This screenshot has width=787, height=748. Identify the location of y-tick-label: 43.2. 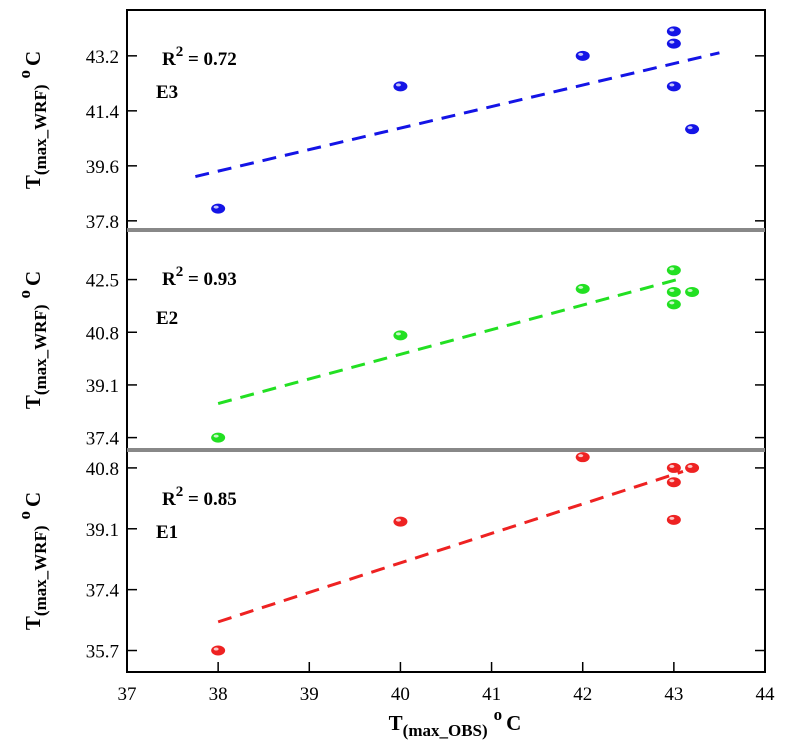
(102, 57).